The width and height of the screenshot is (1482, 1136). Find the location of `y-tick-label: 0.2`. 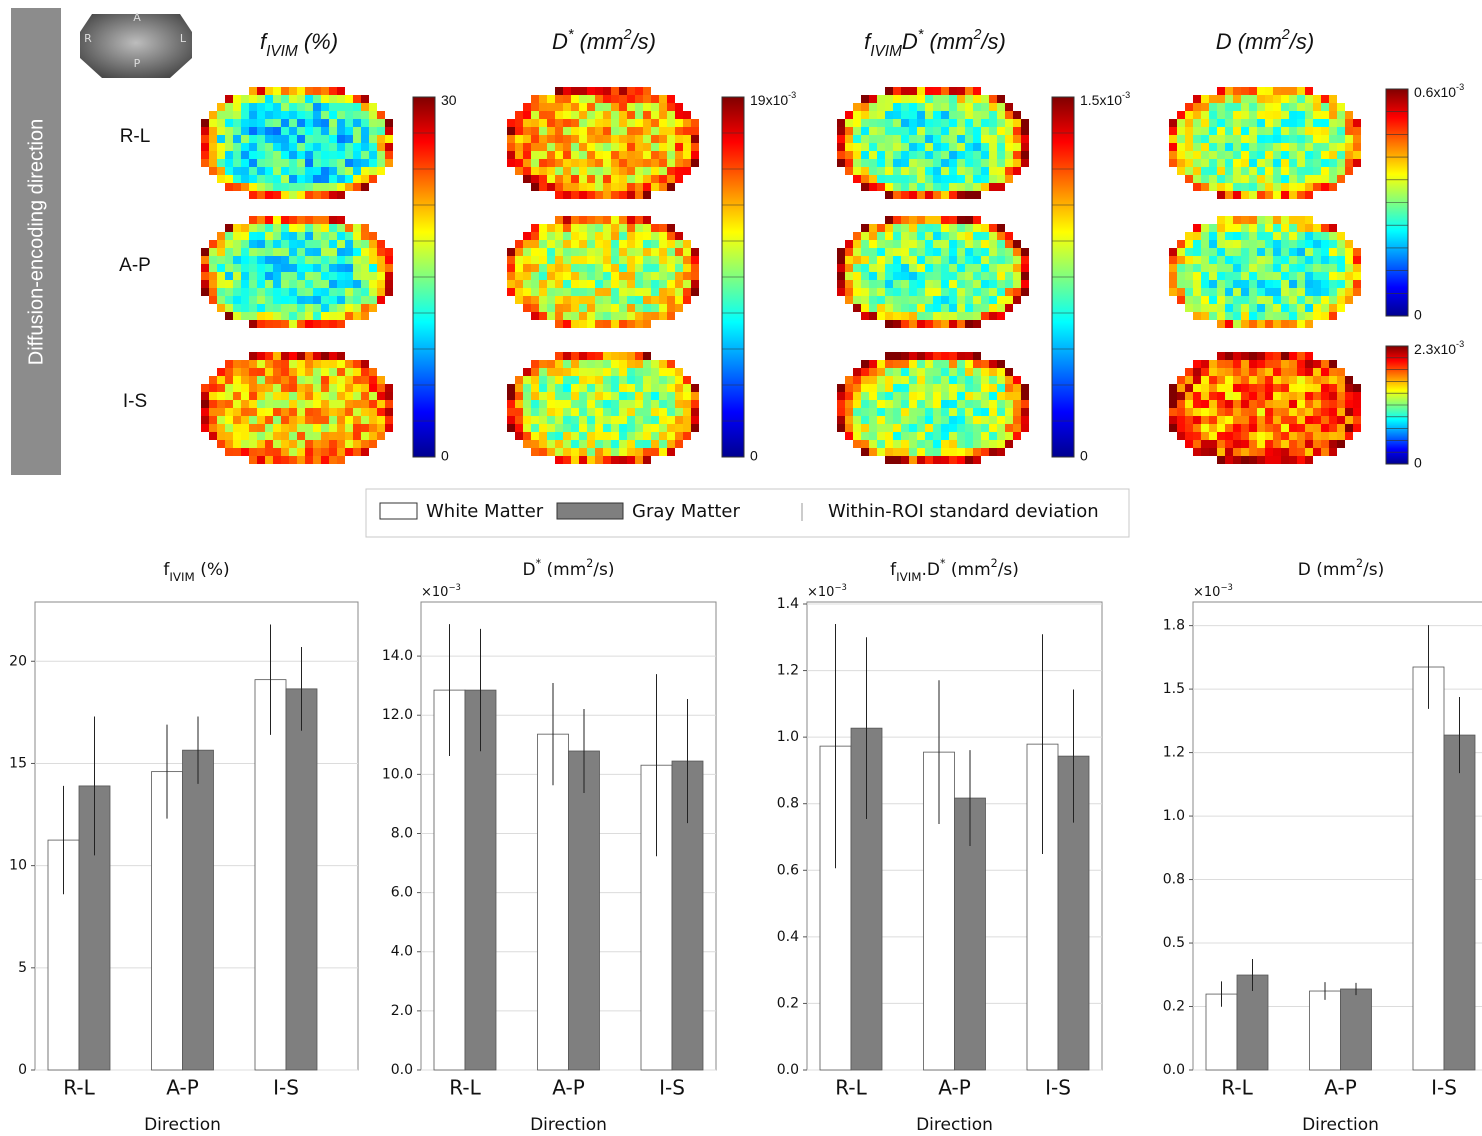

y-tick-label: 0.2 is located at coordinates (1174, 1007).